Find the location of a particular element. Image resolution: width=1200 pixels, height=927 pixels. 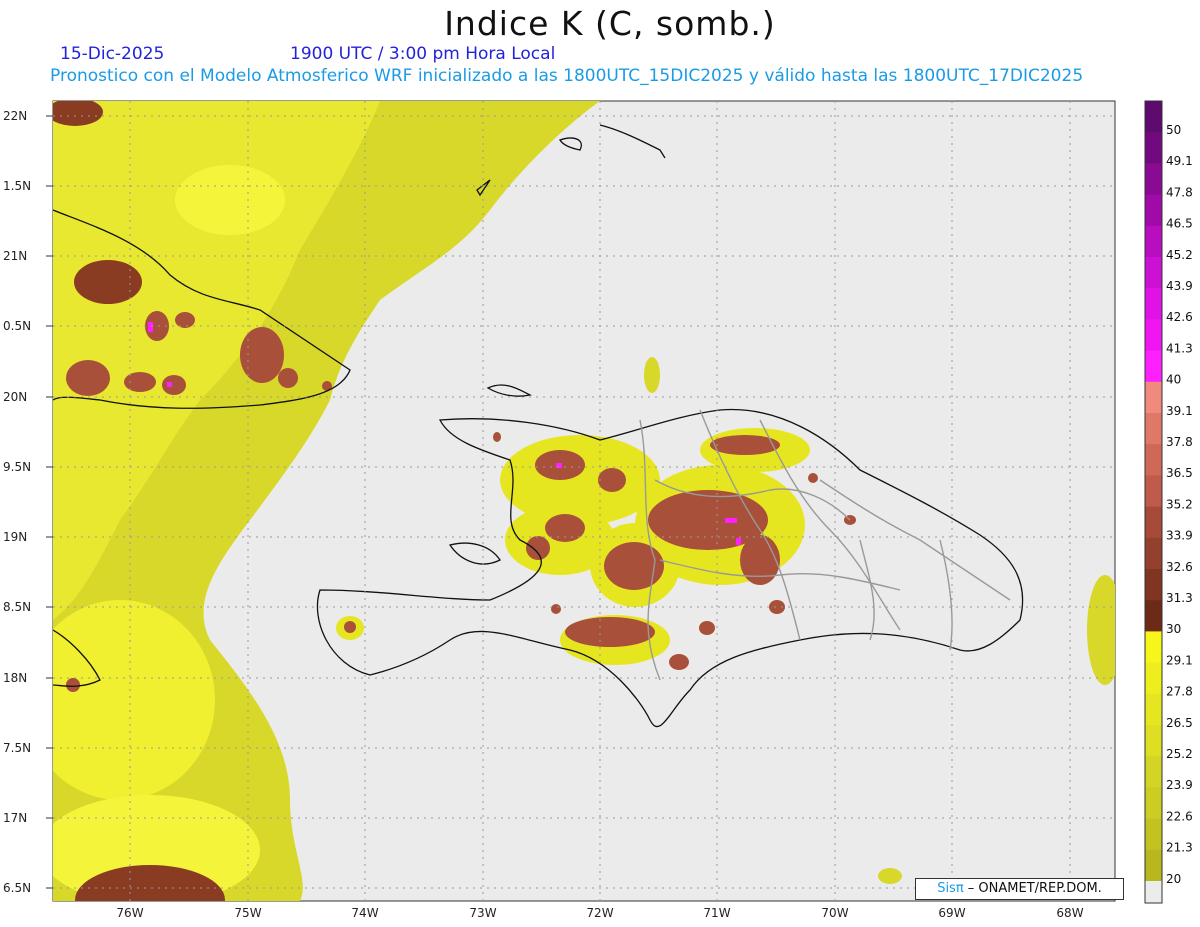

colorbar-label: 29.1 is located at coordinates (1179, 660).